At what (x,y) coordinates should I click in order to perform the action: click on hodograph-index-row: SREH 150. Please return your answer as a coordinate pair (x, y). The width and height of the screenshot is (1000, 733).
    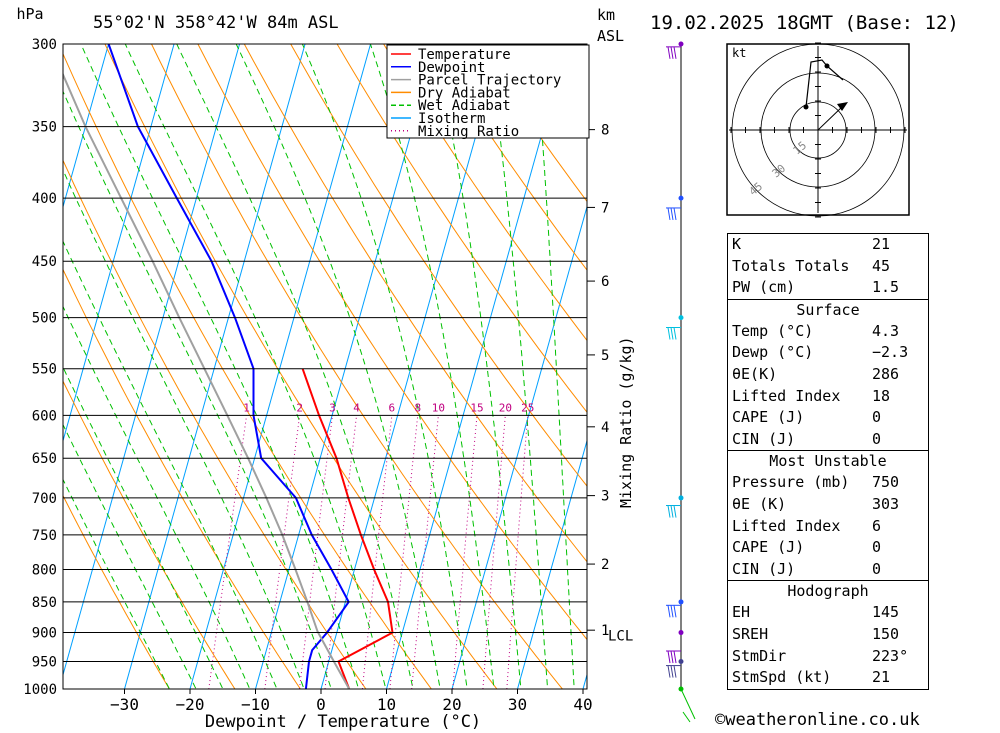
    Looking at the image, I should click on (828, 635).